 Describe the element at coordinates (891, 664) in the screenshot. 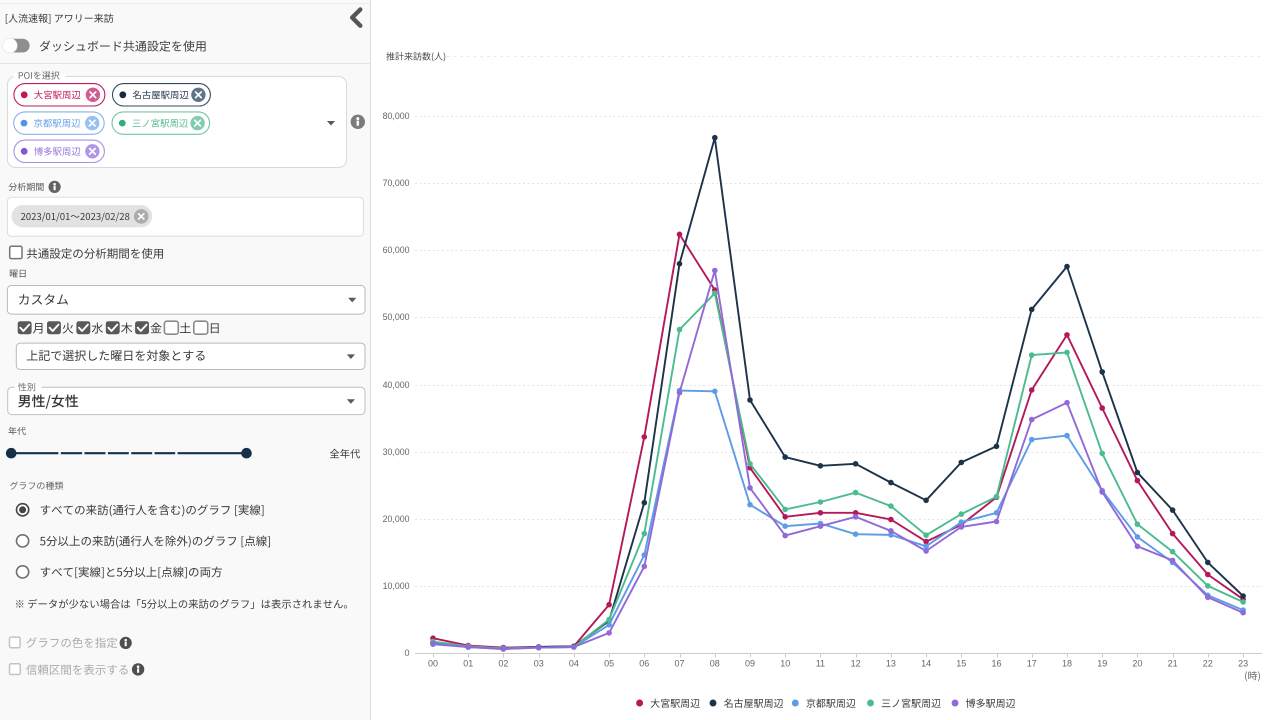

I see `svg-text: 13` at that location.